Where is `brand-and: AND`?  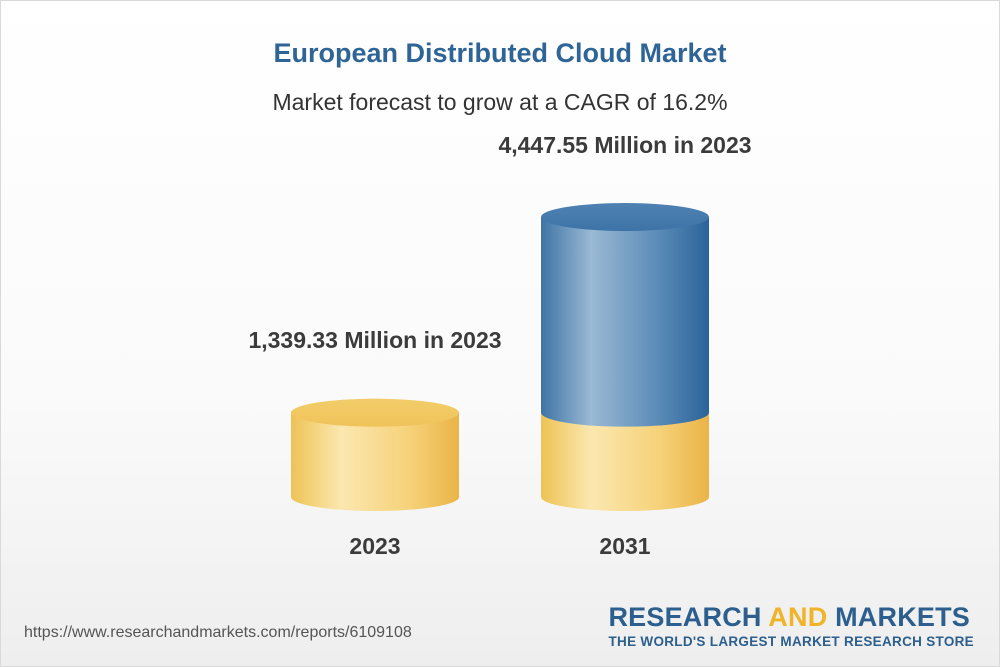 brand-and: AND is located at coordinates (798, 617).